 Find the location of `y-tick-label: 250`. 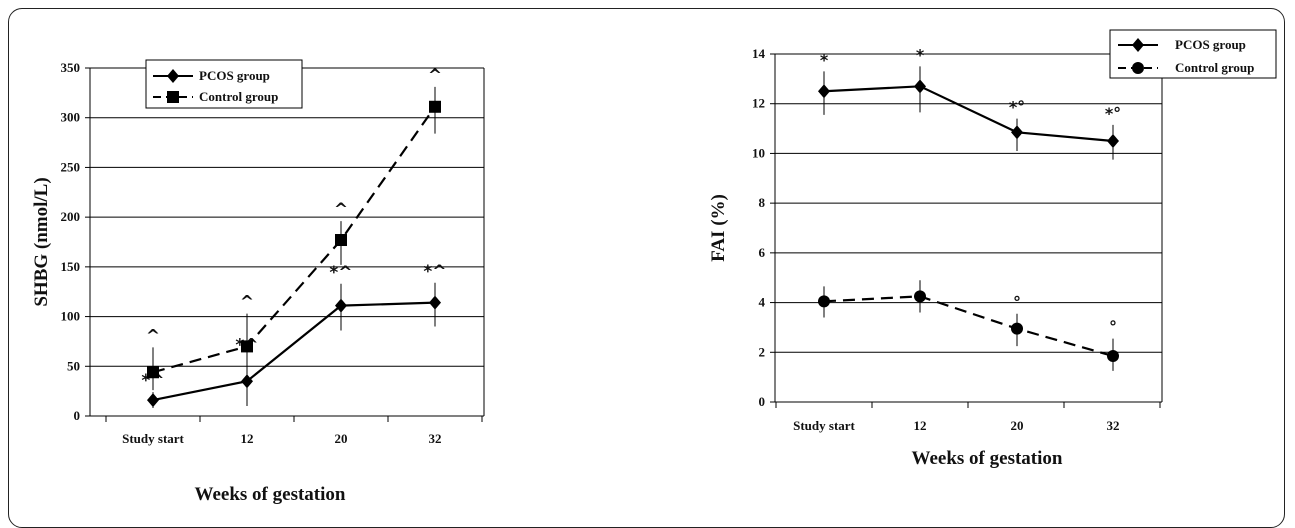

y-tick-label: 250 is located at coordinates (71, 166).